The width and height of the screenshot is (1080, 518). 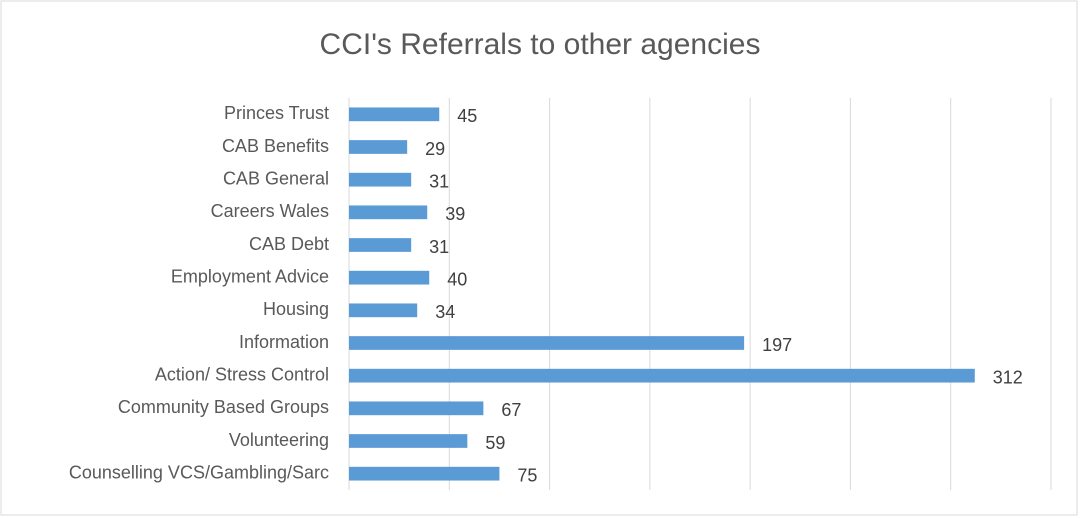 What do you see at coordinates (279, 440) in the screenshot?
I see `y-tick-label: Volunteering` at bounding box center [279, 440].